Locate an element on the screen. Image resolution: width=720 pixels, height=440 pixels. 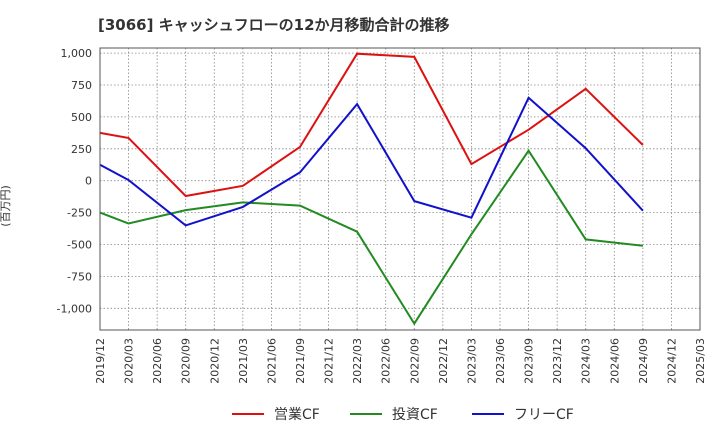
x-tick-label: 2024/12 is located at coordinates (671, 361).